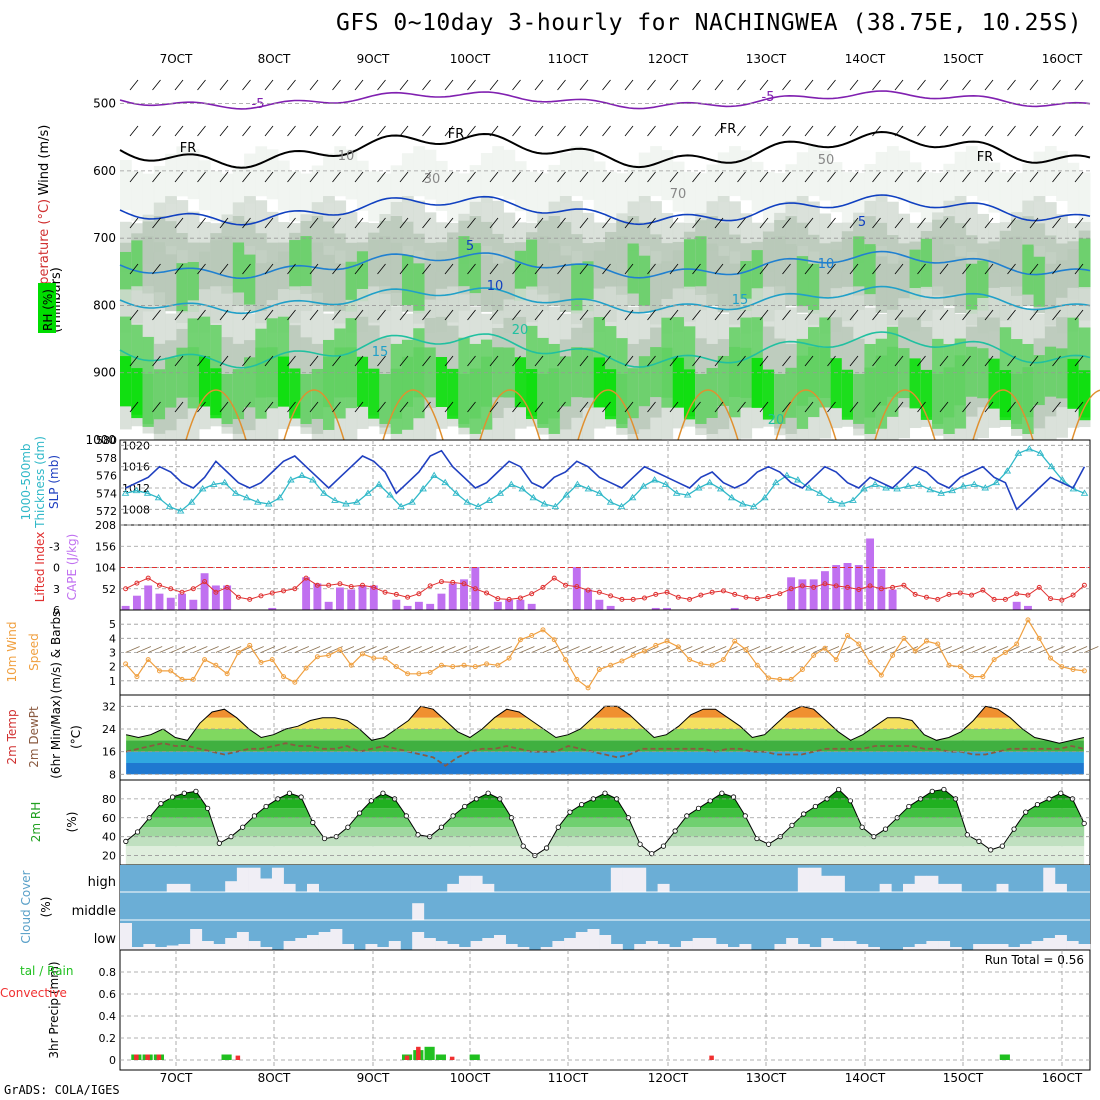 The height and width of the screenshot is (1100, 1100). Describe the element at coordinates (346, 156) in the screenshot. I see `contour-label: 10` at that location.